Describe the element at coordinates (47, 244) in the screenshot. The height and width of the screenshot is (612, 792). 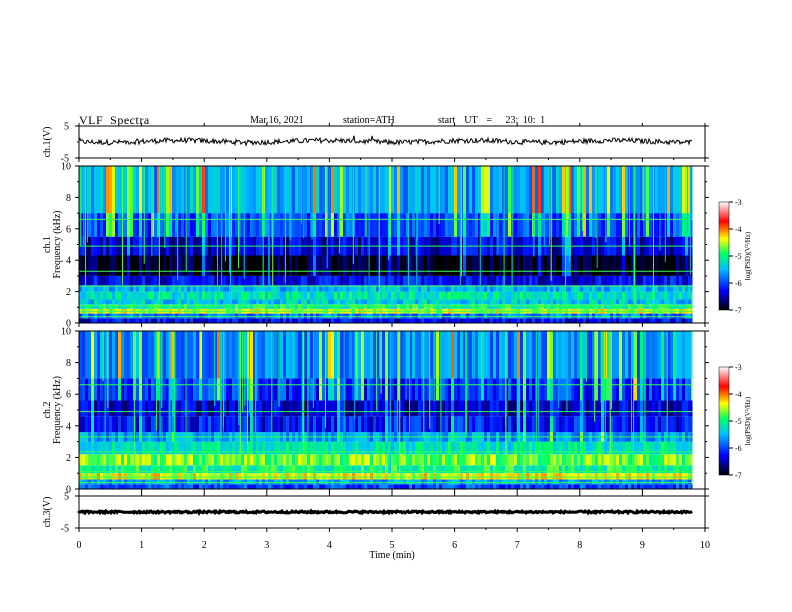
I see `ch1-spectrogram-ylabel-channel: ch.1` at that location.